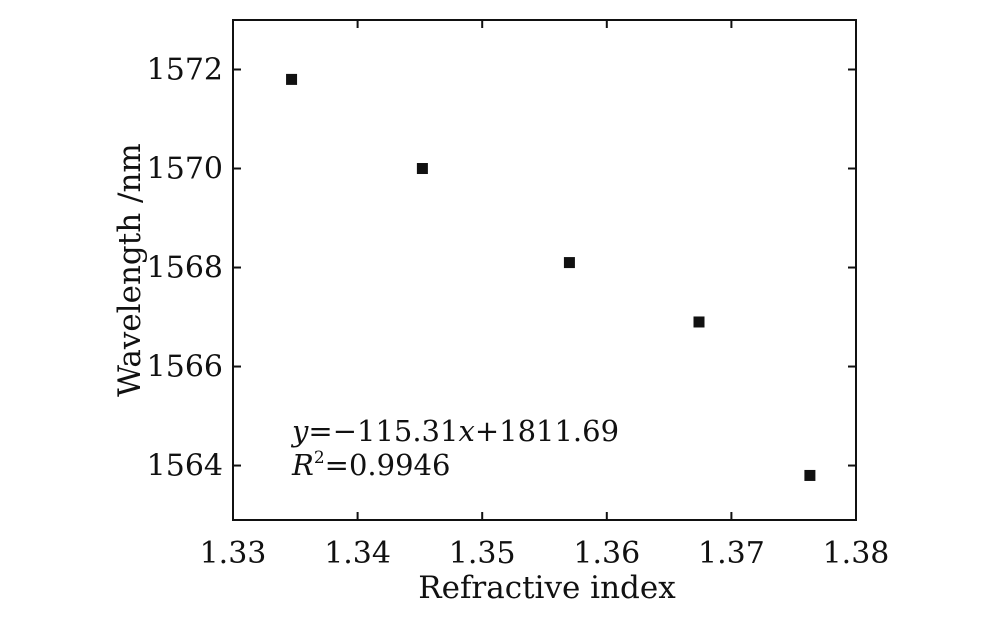 The height and width of the screenshot is (622, 1000). I want to click on fit-equation: y=−115.31x+1811.69, so click(454, 431).